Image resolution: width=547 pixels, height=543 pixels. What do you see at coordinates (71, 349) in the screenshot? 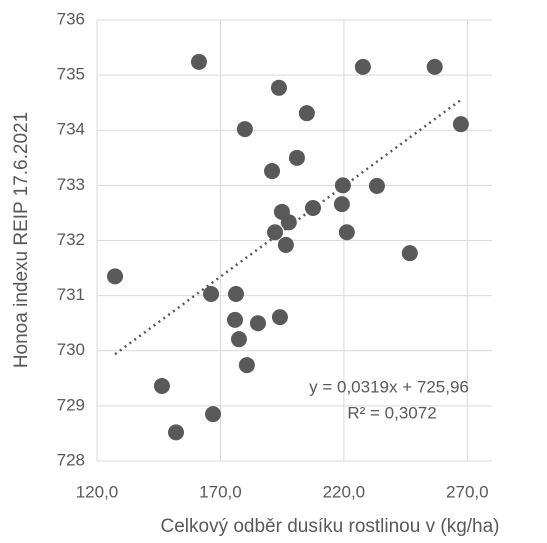
I see `y-tick-label: 730` at bounding box center [71, 349].